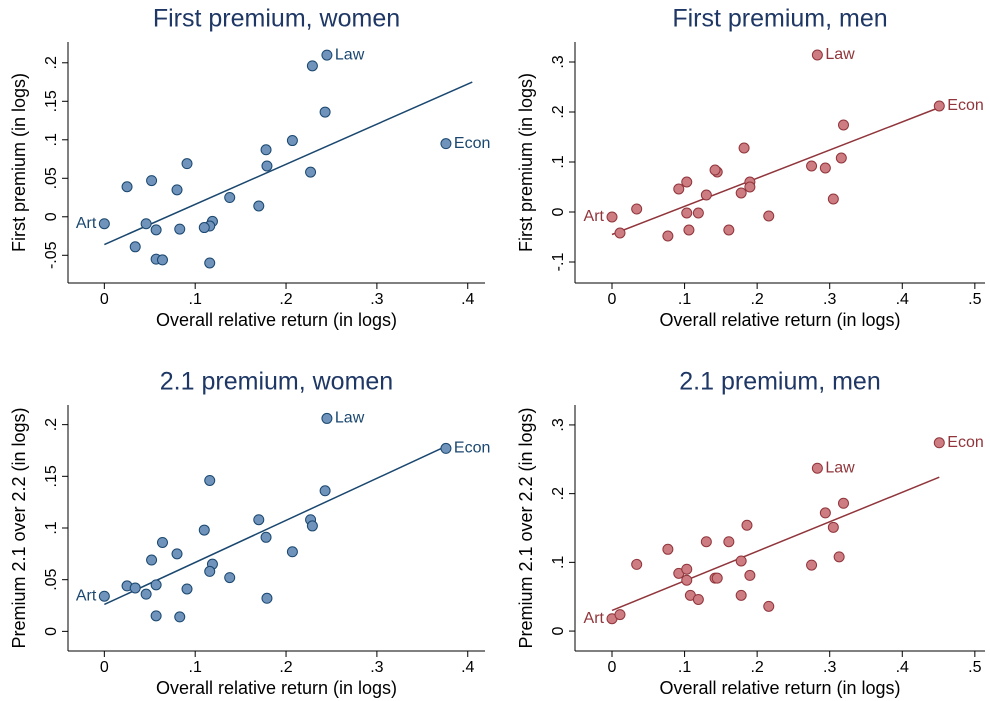  What do you see at coordinates (86, 595) in the screenshot?
I see `point-label: Art` at bounding box center [86, 595].